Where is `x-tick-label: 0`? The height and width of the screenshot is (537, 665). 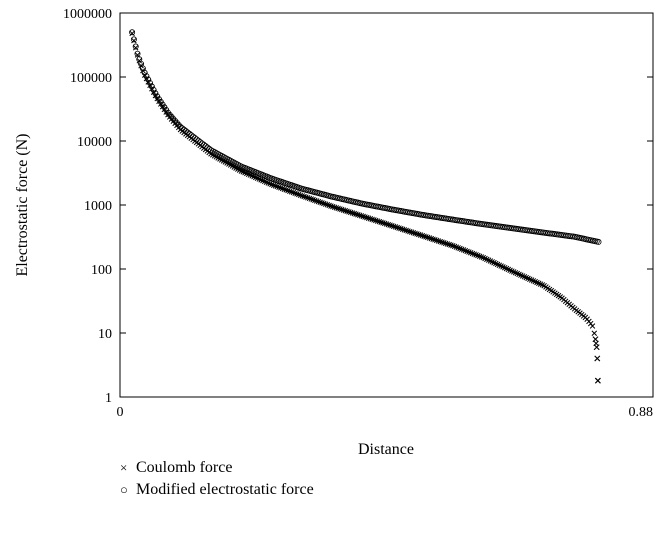 x-tick-label: 0 is located at coordinates (120, 412).